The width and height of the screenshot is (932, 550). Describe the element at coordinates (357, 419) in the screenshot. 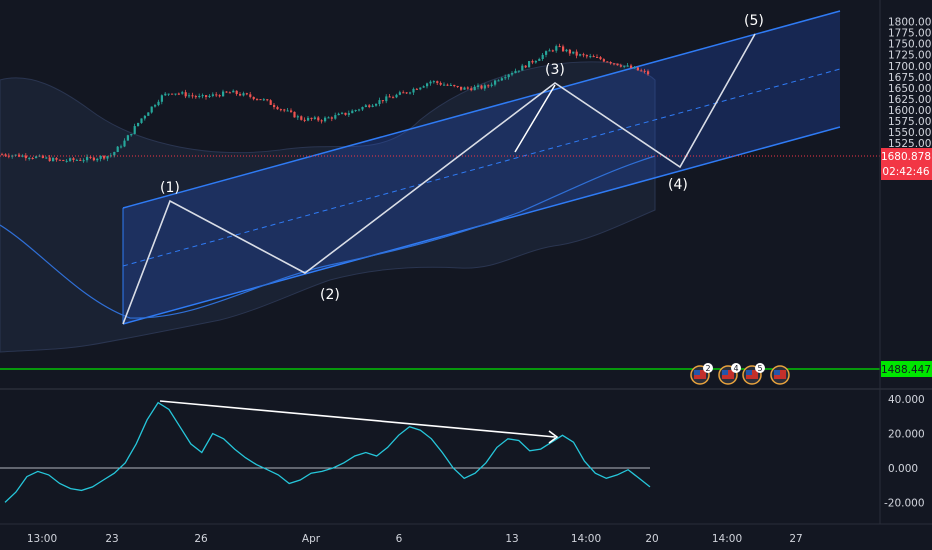

I see `divergence-line` at that location.